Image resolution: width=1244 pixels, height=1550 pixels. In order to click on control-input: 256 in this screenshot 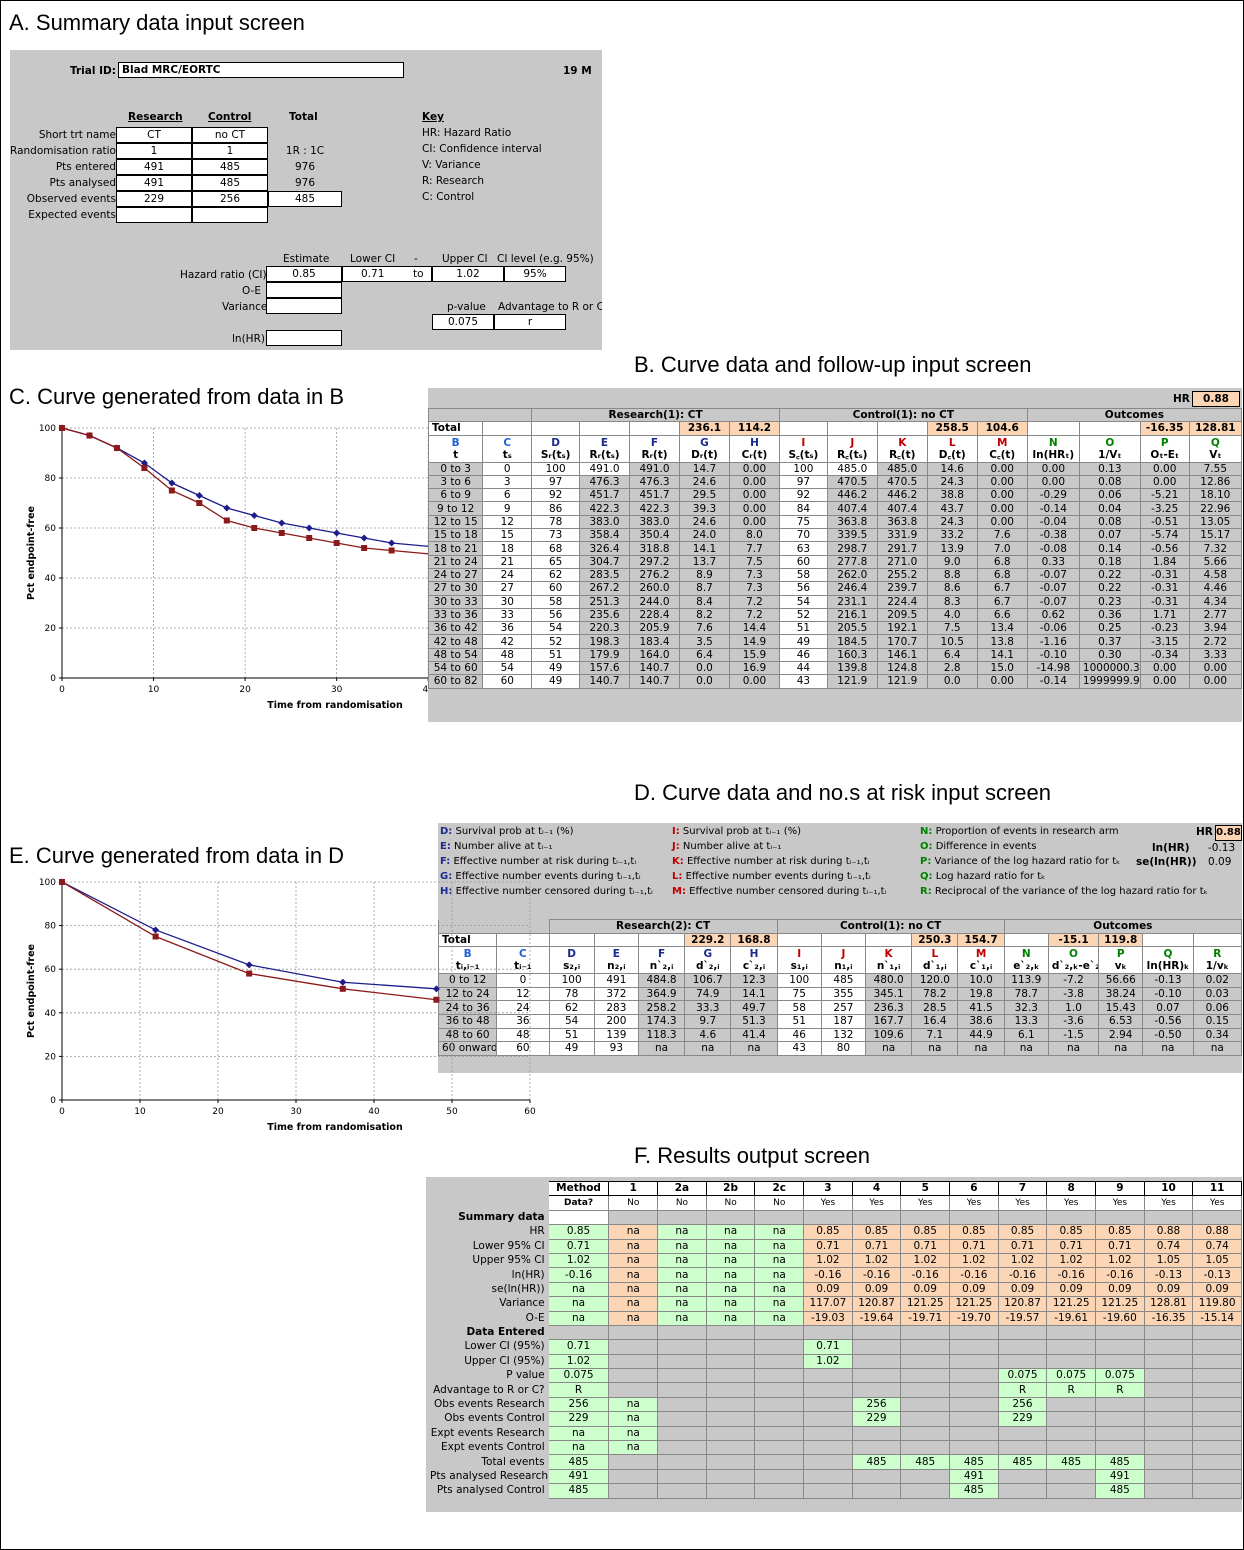, I will do `click(230, 199)`.